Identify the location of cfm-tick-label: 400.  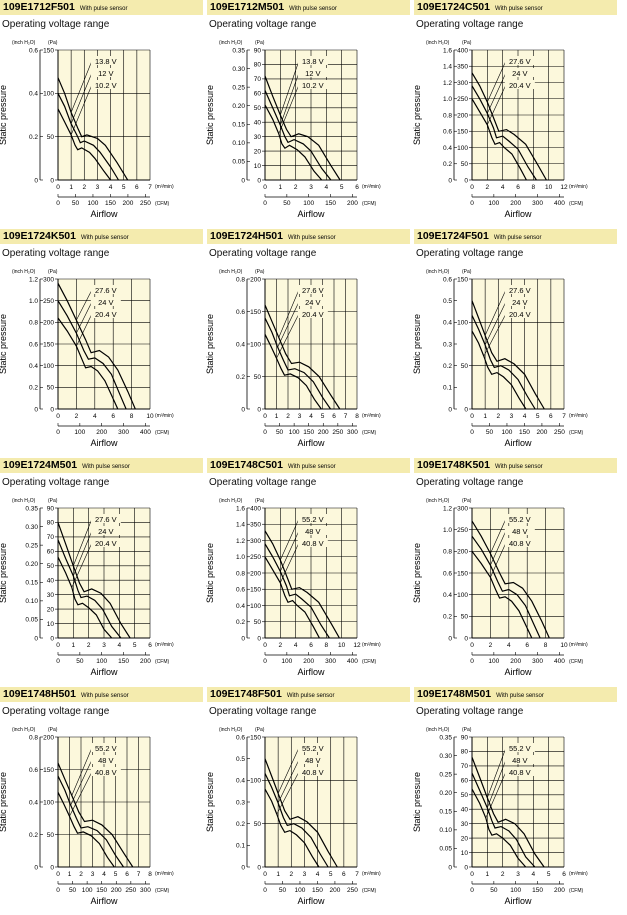
(559, 203).